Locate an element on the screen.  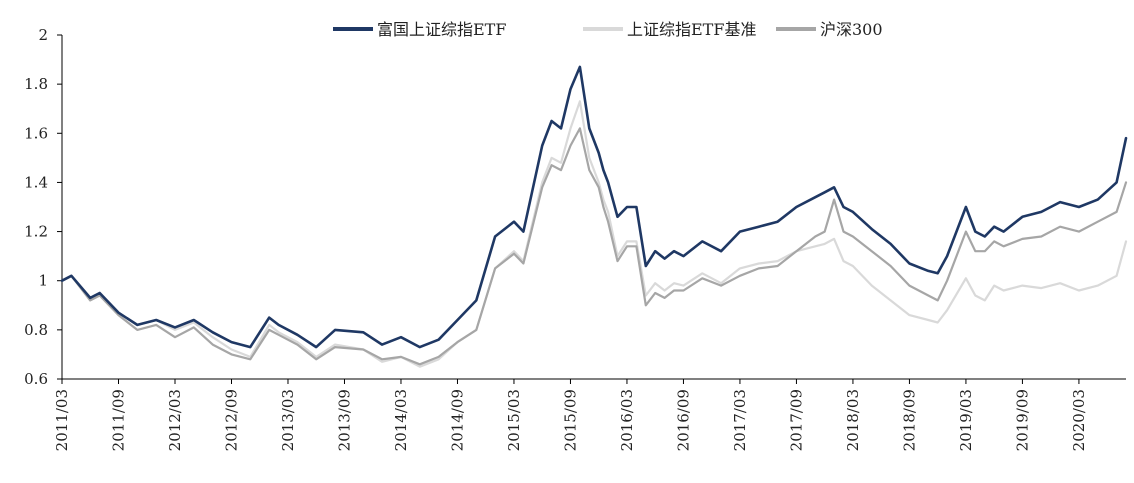
y-tick-label: 1.2 is located at coordinates (36, 232).